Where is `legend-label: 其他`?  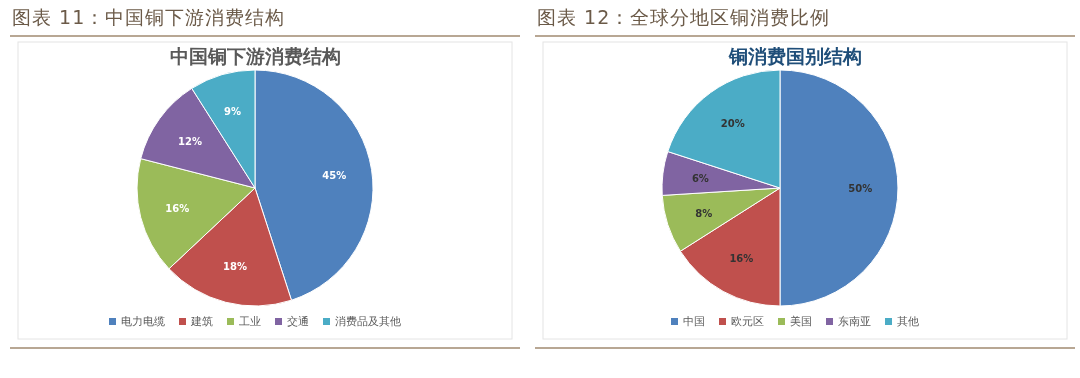
legend-label: 其他 is located at coordinates (908, 321).